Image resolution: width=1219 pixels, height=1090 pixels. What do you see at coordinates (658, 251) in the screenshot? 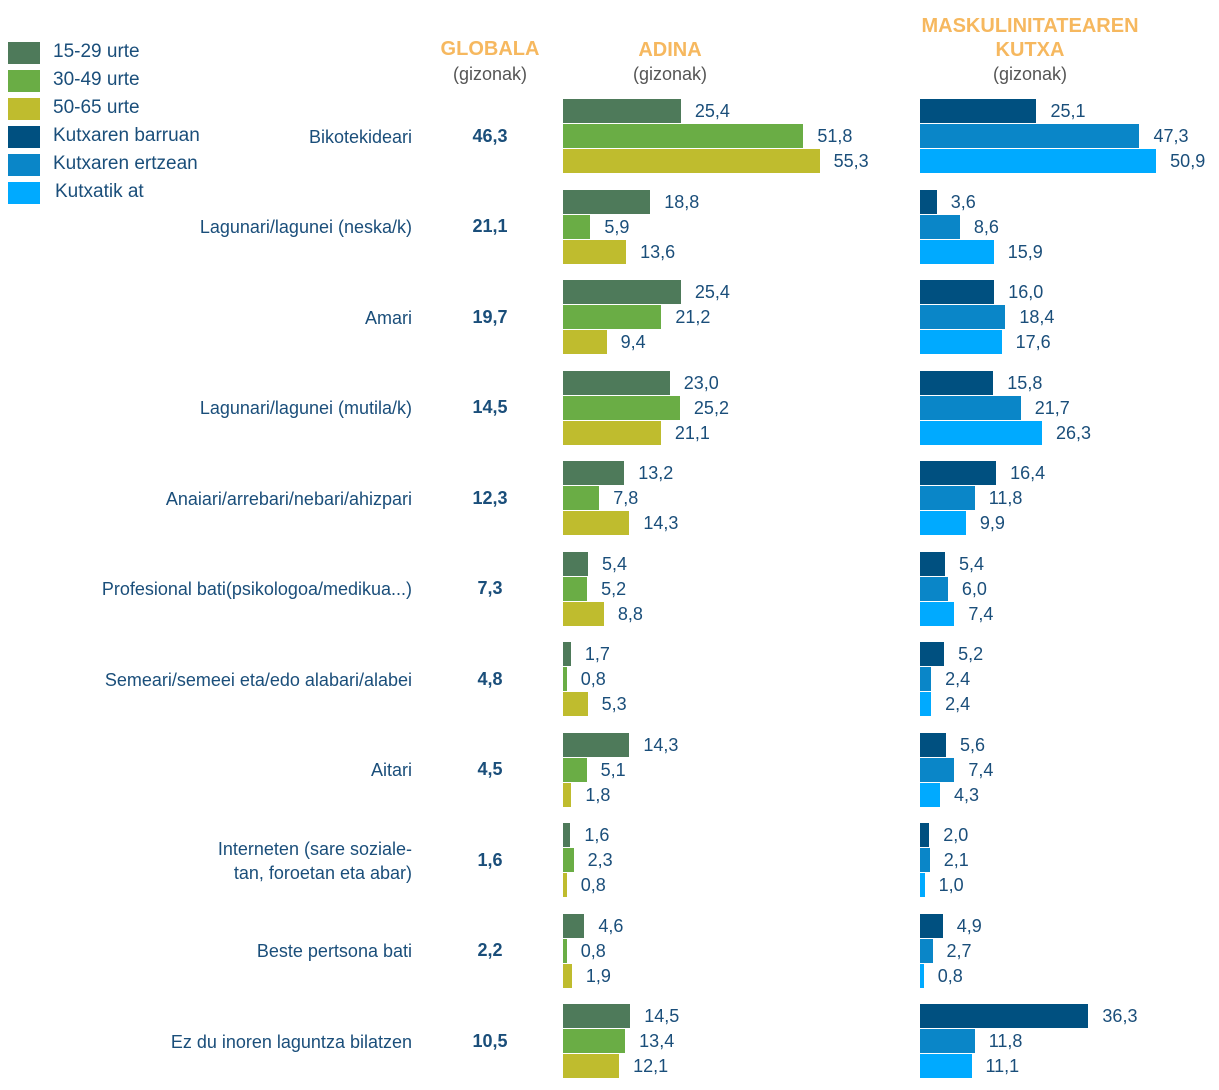
I see `value-label: 13,6` at bounding box center [658, 251].